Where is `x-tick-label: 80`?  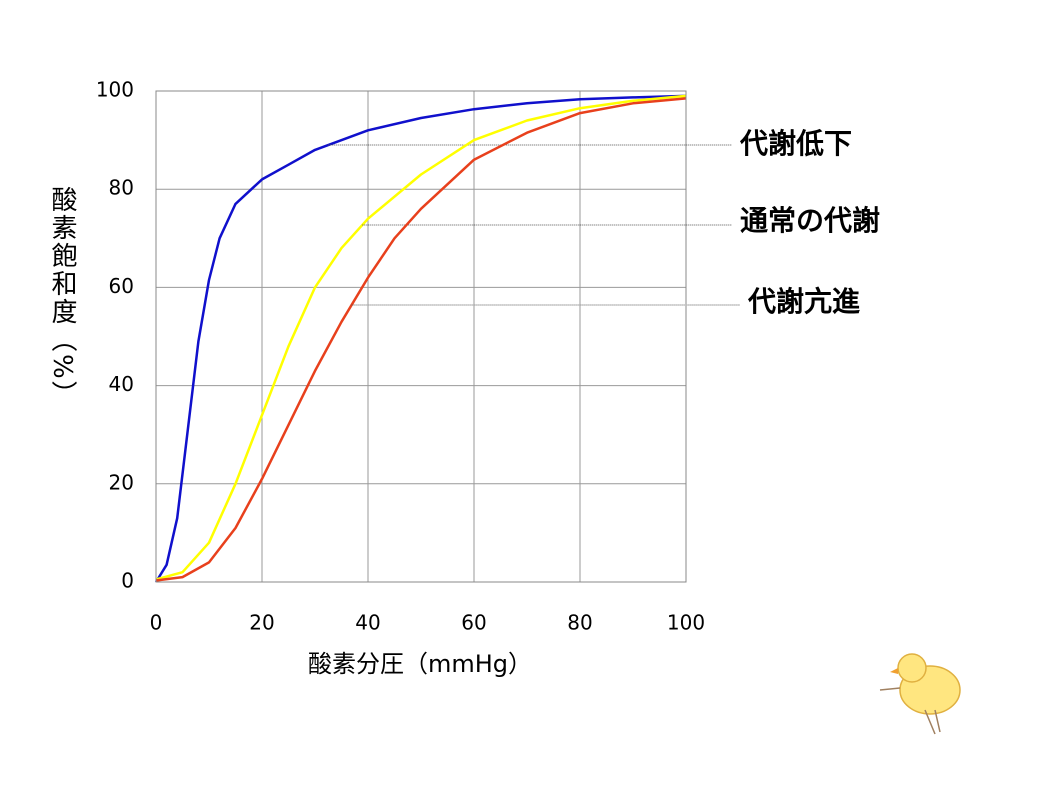
x-tick-label: 80 is located at coordinates (579, 623).